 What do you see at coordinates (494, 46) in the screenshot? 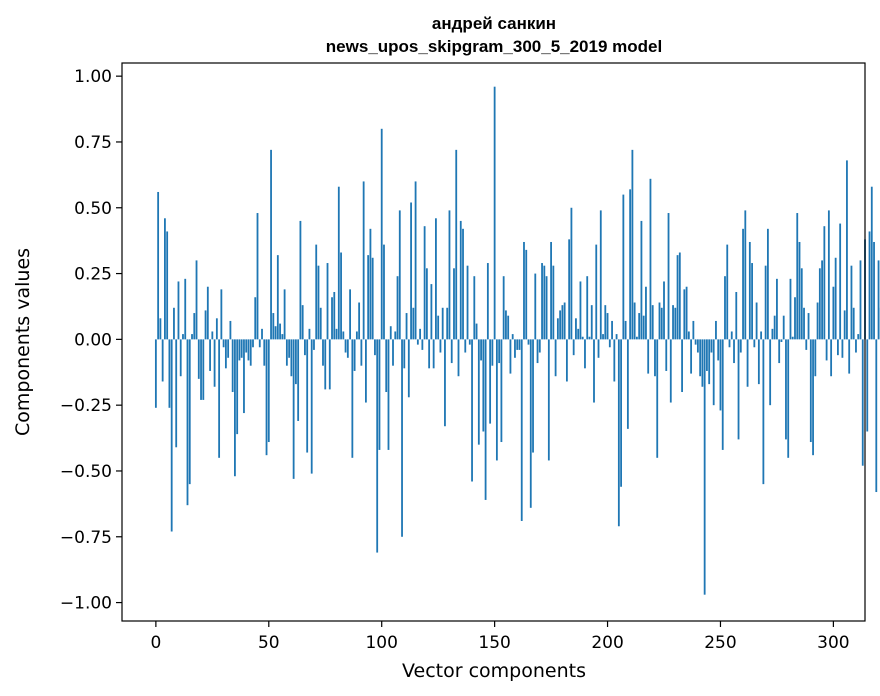
I see `chart-subtitle: news_upos_skipgram_300_5_2019 model` at bounding box center [494, 46].